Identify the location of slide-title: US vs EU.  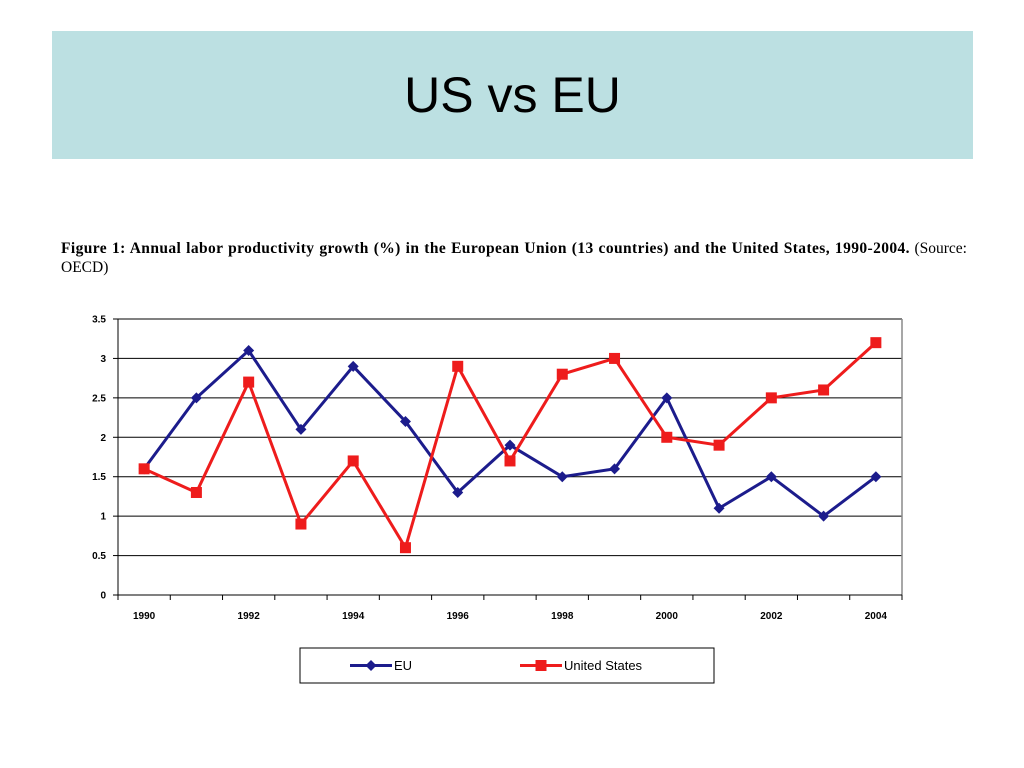
(512, 95).